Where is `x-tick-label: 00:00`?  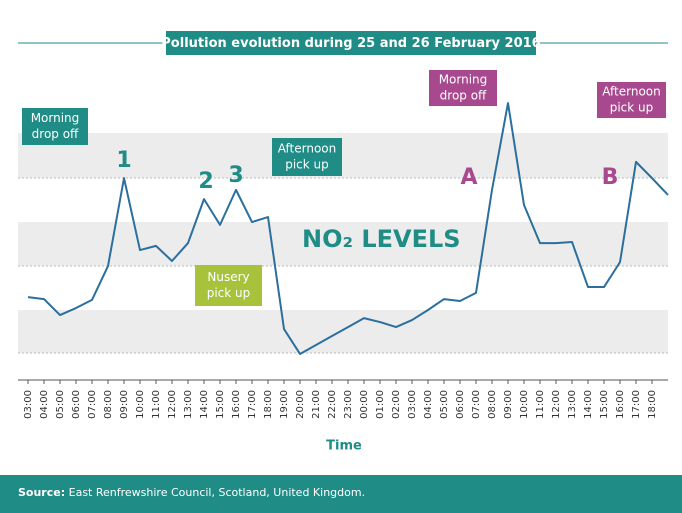
x-tick-label: 00:00 is located at coordinates (364, 404).